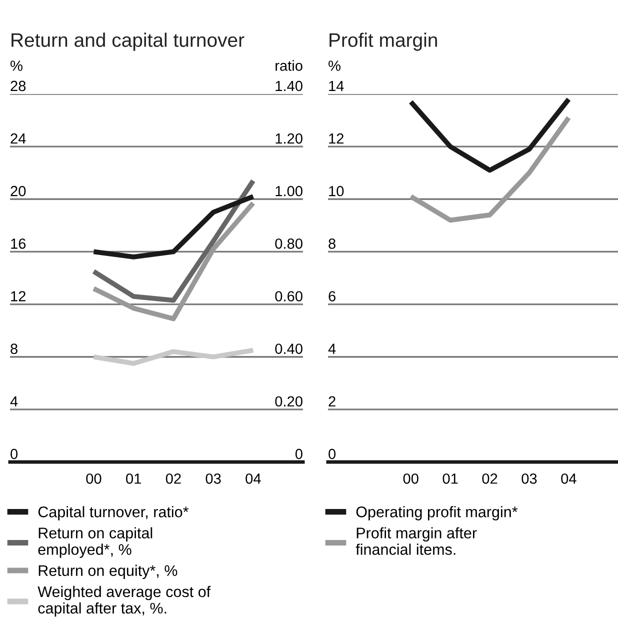  I want to click on y-tick-label: 6, so click(332, 296).